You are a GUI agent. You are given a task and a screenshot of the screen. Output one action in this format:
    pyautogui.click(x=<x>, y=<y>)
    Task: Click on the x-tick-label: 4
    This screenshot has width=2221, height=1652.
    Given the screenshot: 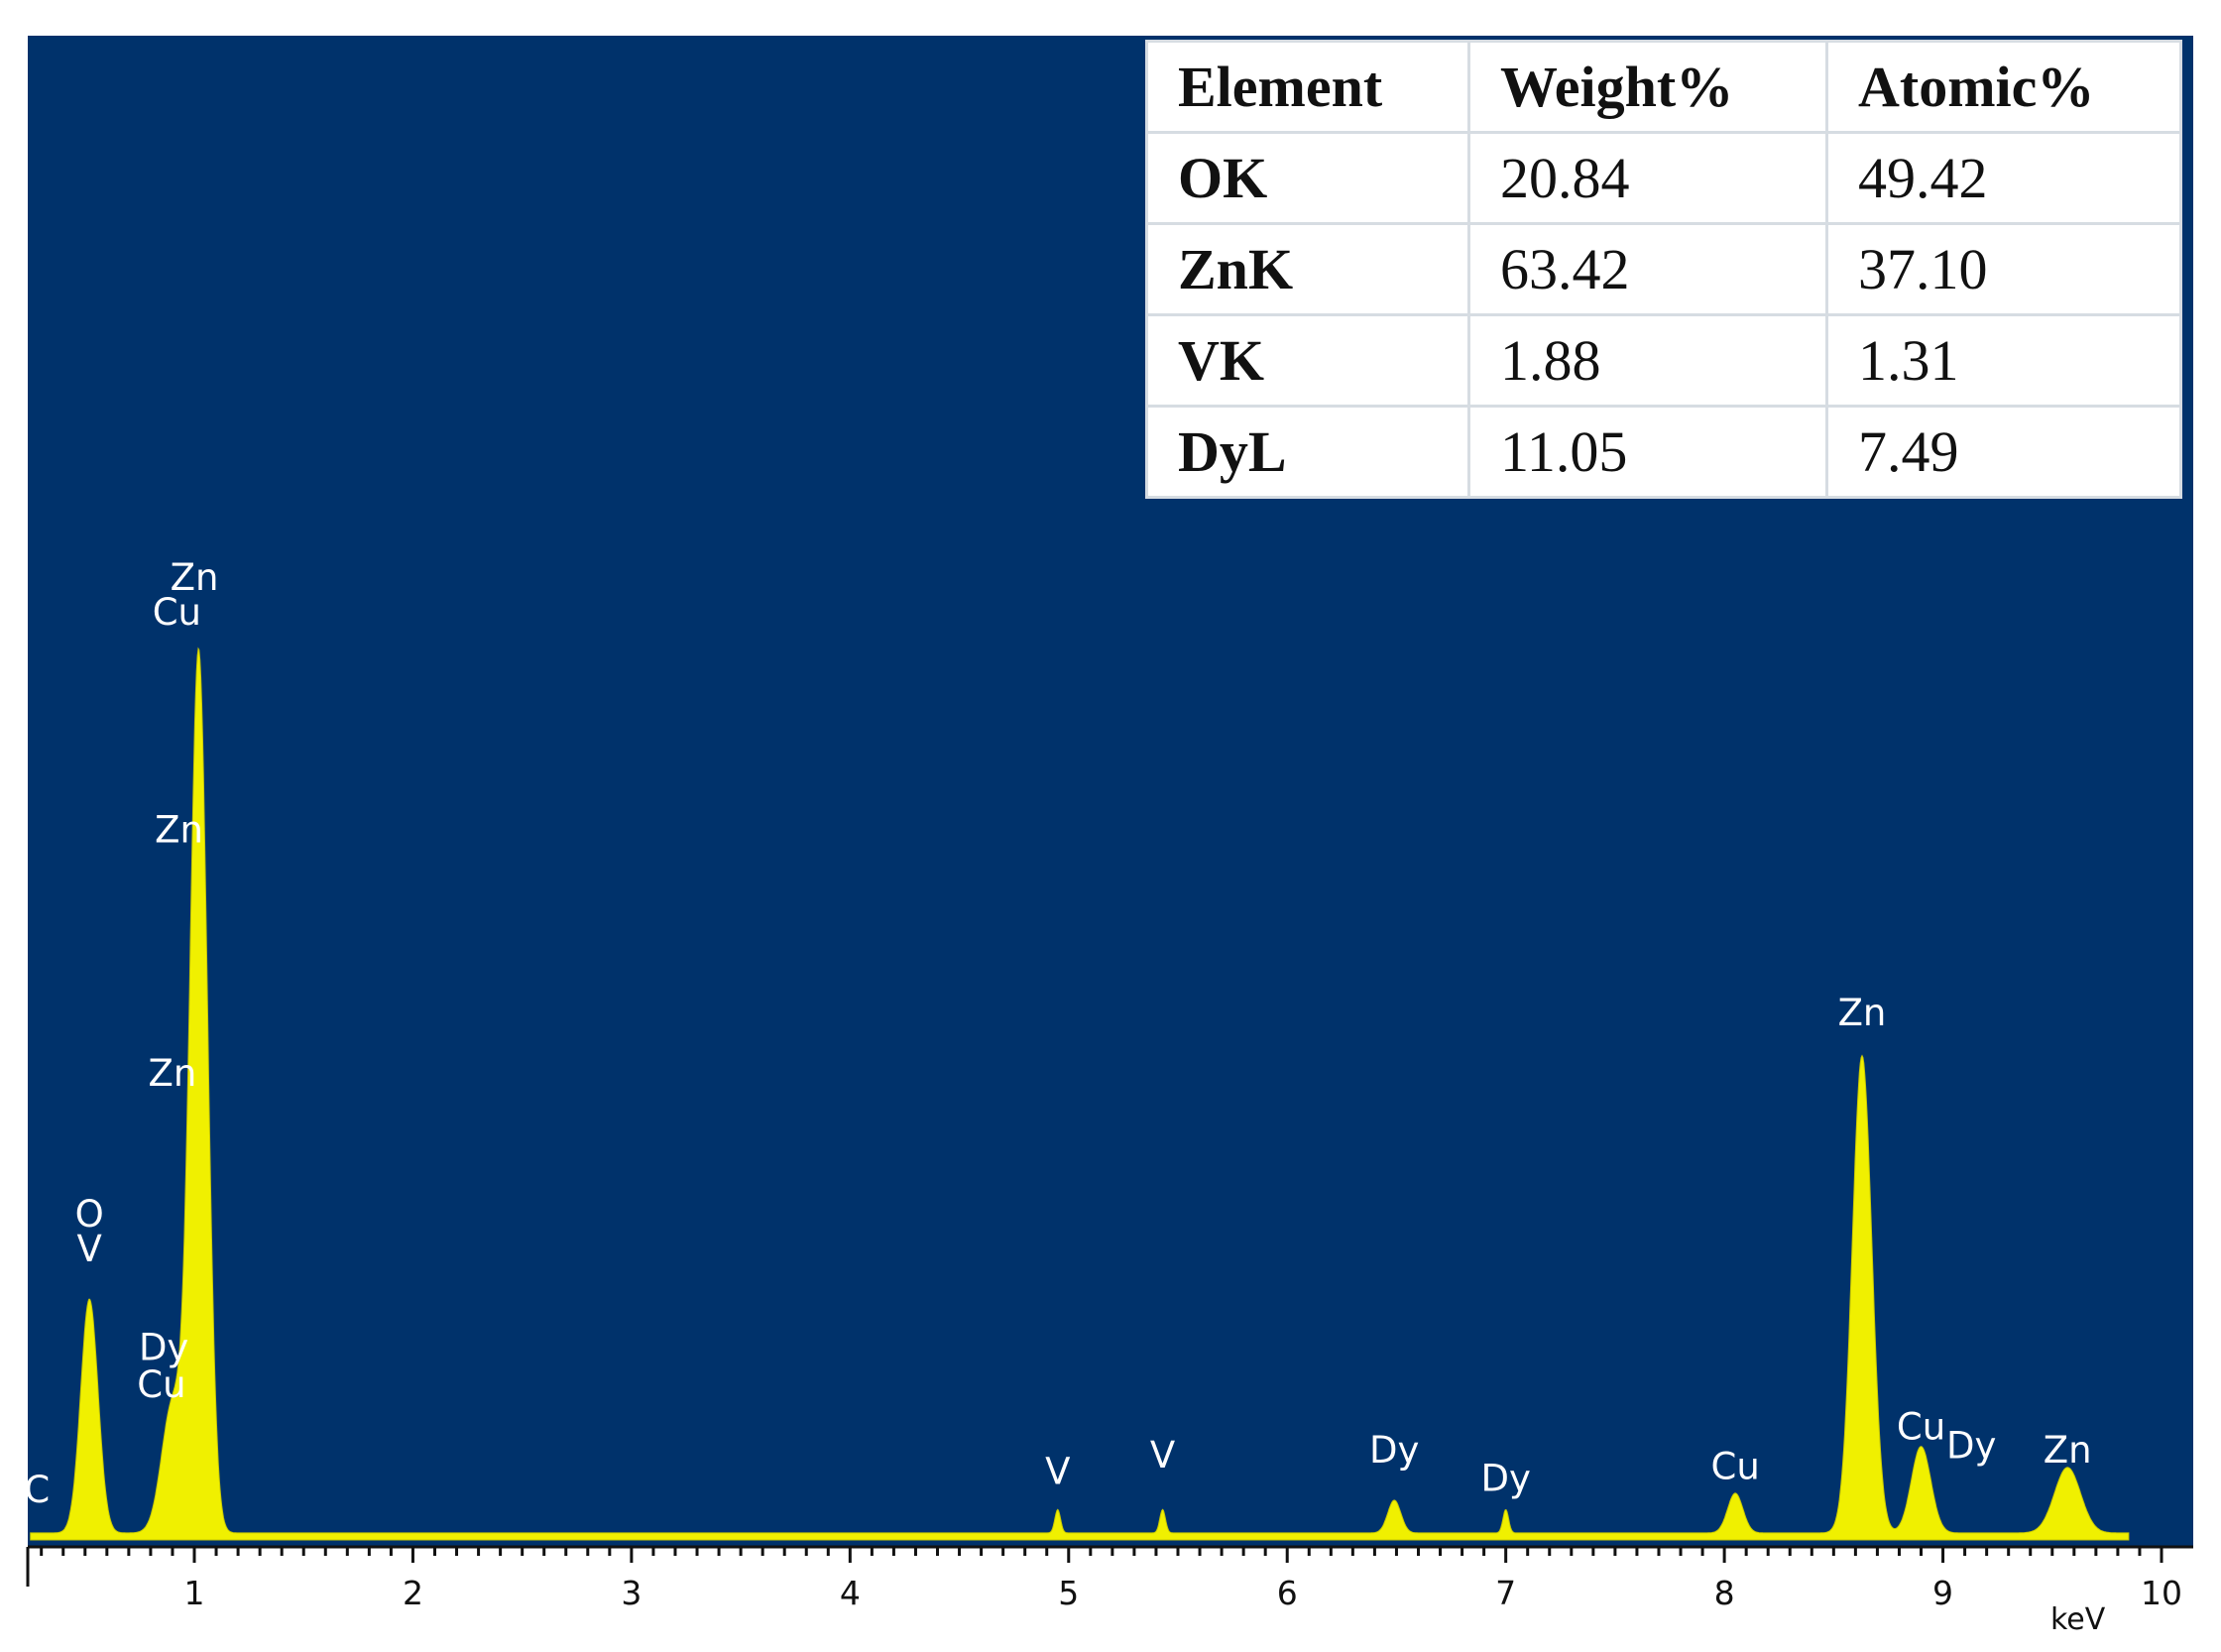 What is the action you would take?
    pyautogui.click(x=850, y=1593)
    